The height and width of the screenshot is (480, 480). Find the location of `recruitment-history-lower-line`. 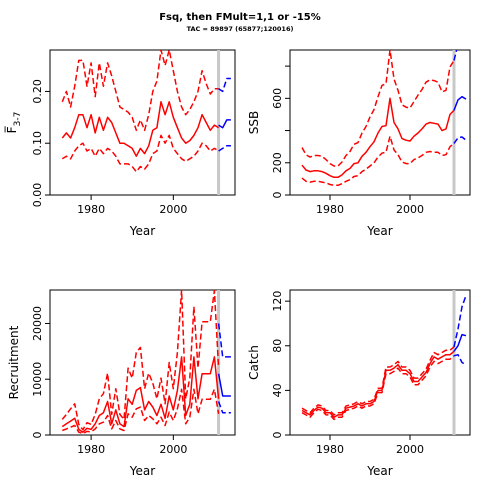

recruitment-history-lower-line is located at coordinates (141, 411).